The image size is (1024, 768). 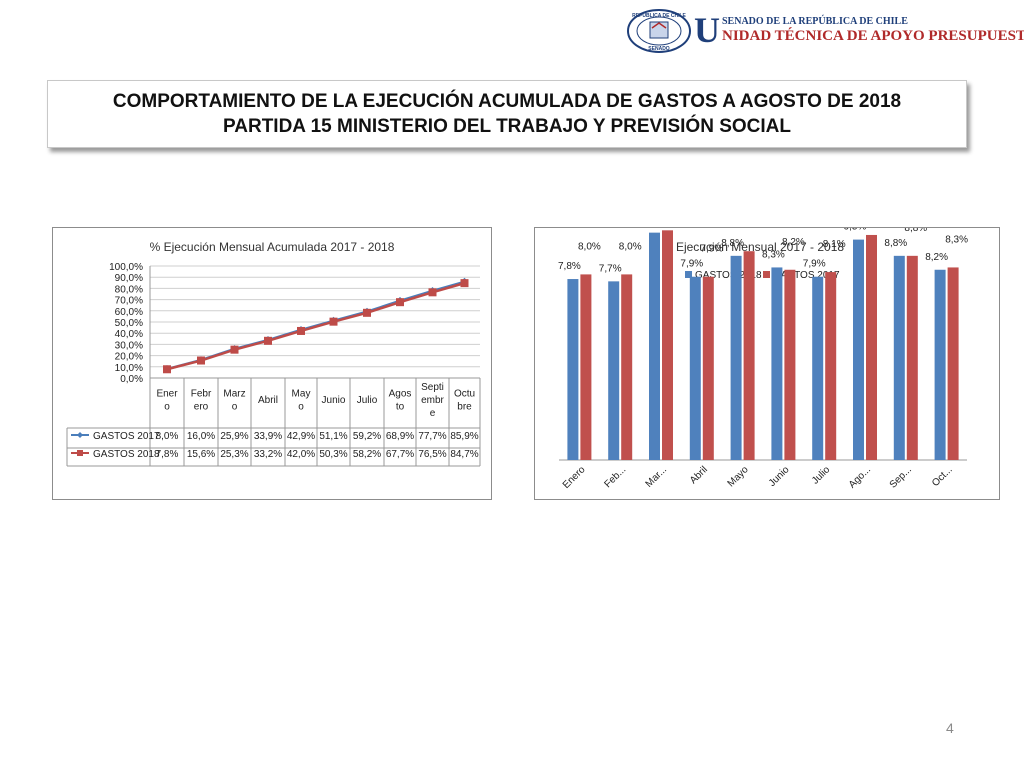 I want to click on seal-text-top: REPÚBLICA DE CHILE, so click(x=659, y=15).